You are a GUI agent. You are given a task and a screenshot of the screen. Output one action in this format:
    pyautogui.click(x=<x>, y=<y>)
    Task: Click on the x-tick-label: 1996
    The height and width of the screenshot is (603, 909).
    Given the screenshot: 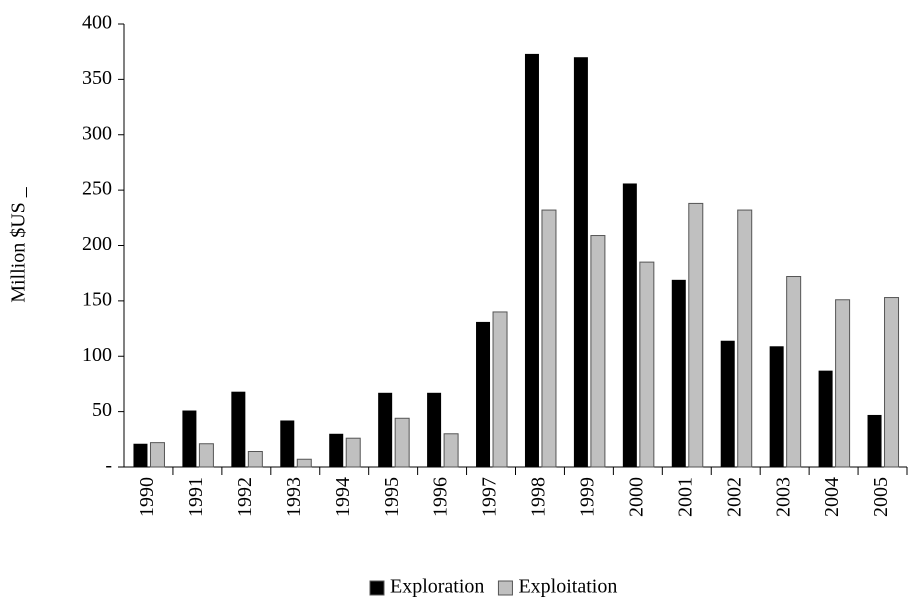 What is the action you would take?
    pyautogui.click(x=441, y=497)
    